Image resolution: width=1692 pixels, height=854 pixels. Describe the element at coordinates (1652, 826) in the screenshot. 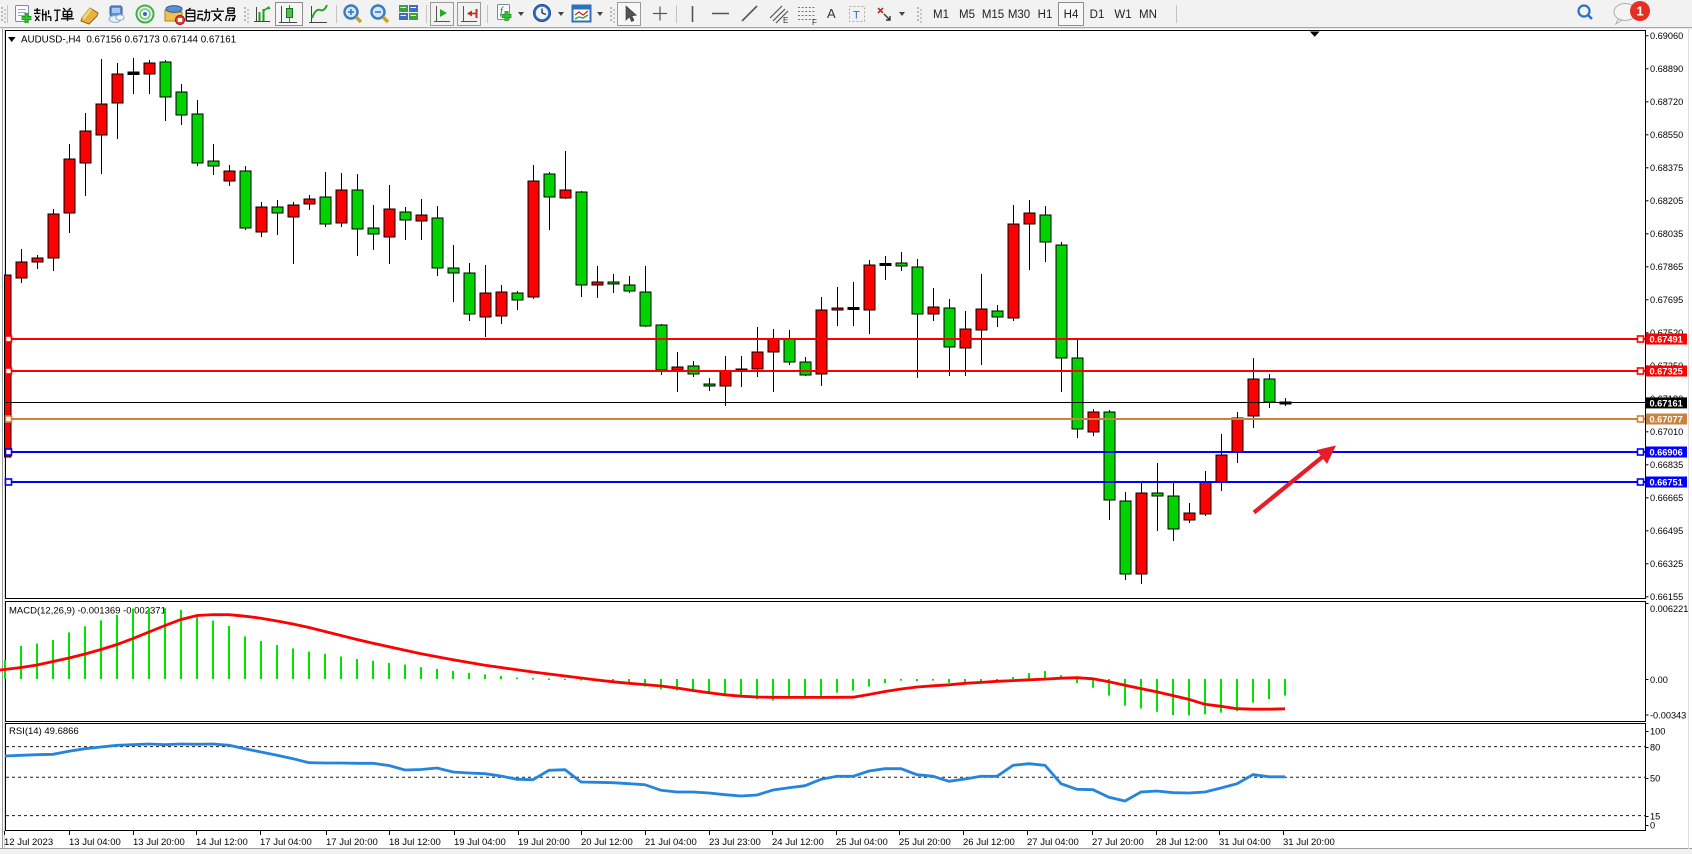

I see `svg-text: 0` at that location.